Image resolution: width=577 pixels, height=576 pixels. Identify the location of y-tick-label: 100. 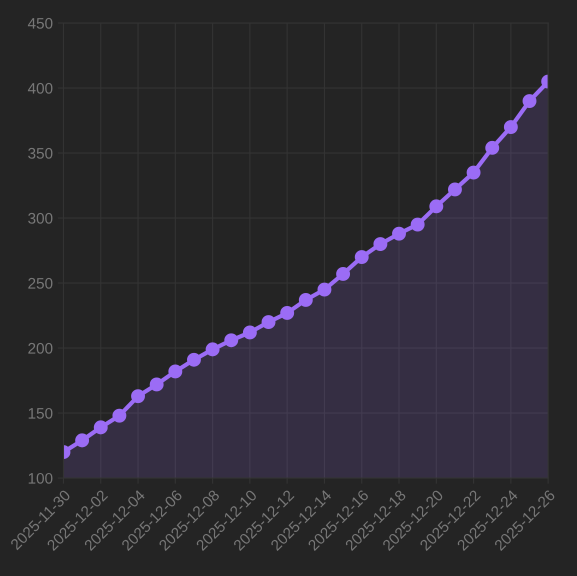
(40, 478).